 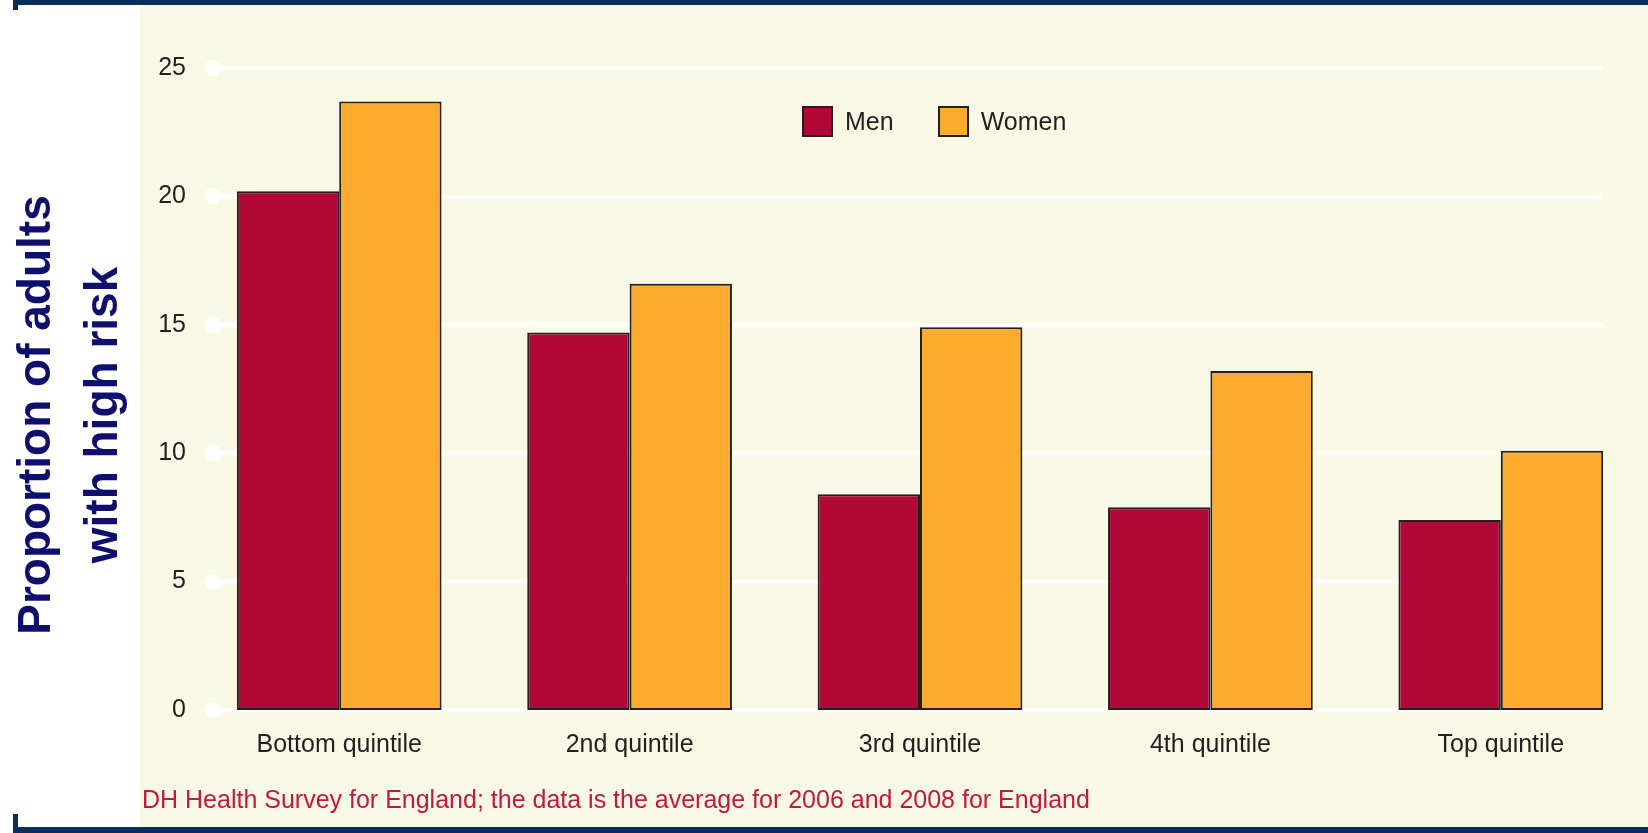 What do you see at coordinates (339, 742) in the screenshot?
I see `x-tick-label: Bottom quintile` at bounding box center [339, 742].